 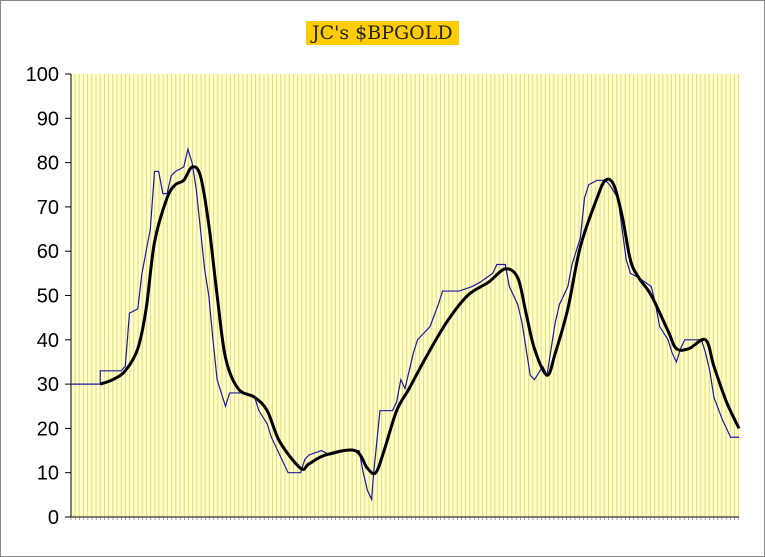 I want to click on y-tick-label: 50, so click(x=48, y=297).